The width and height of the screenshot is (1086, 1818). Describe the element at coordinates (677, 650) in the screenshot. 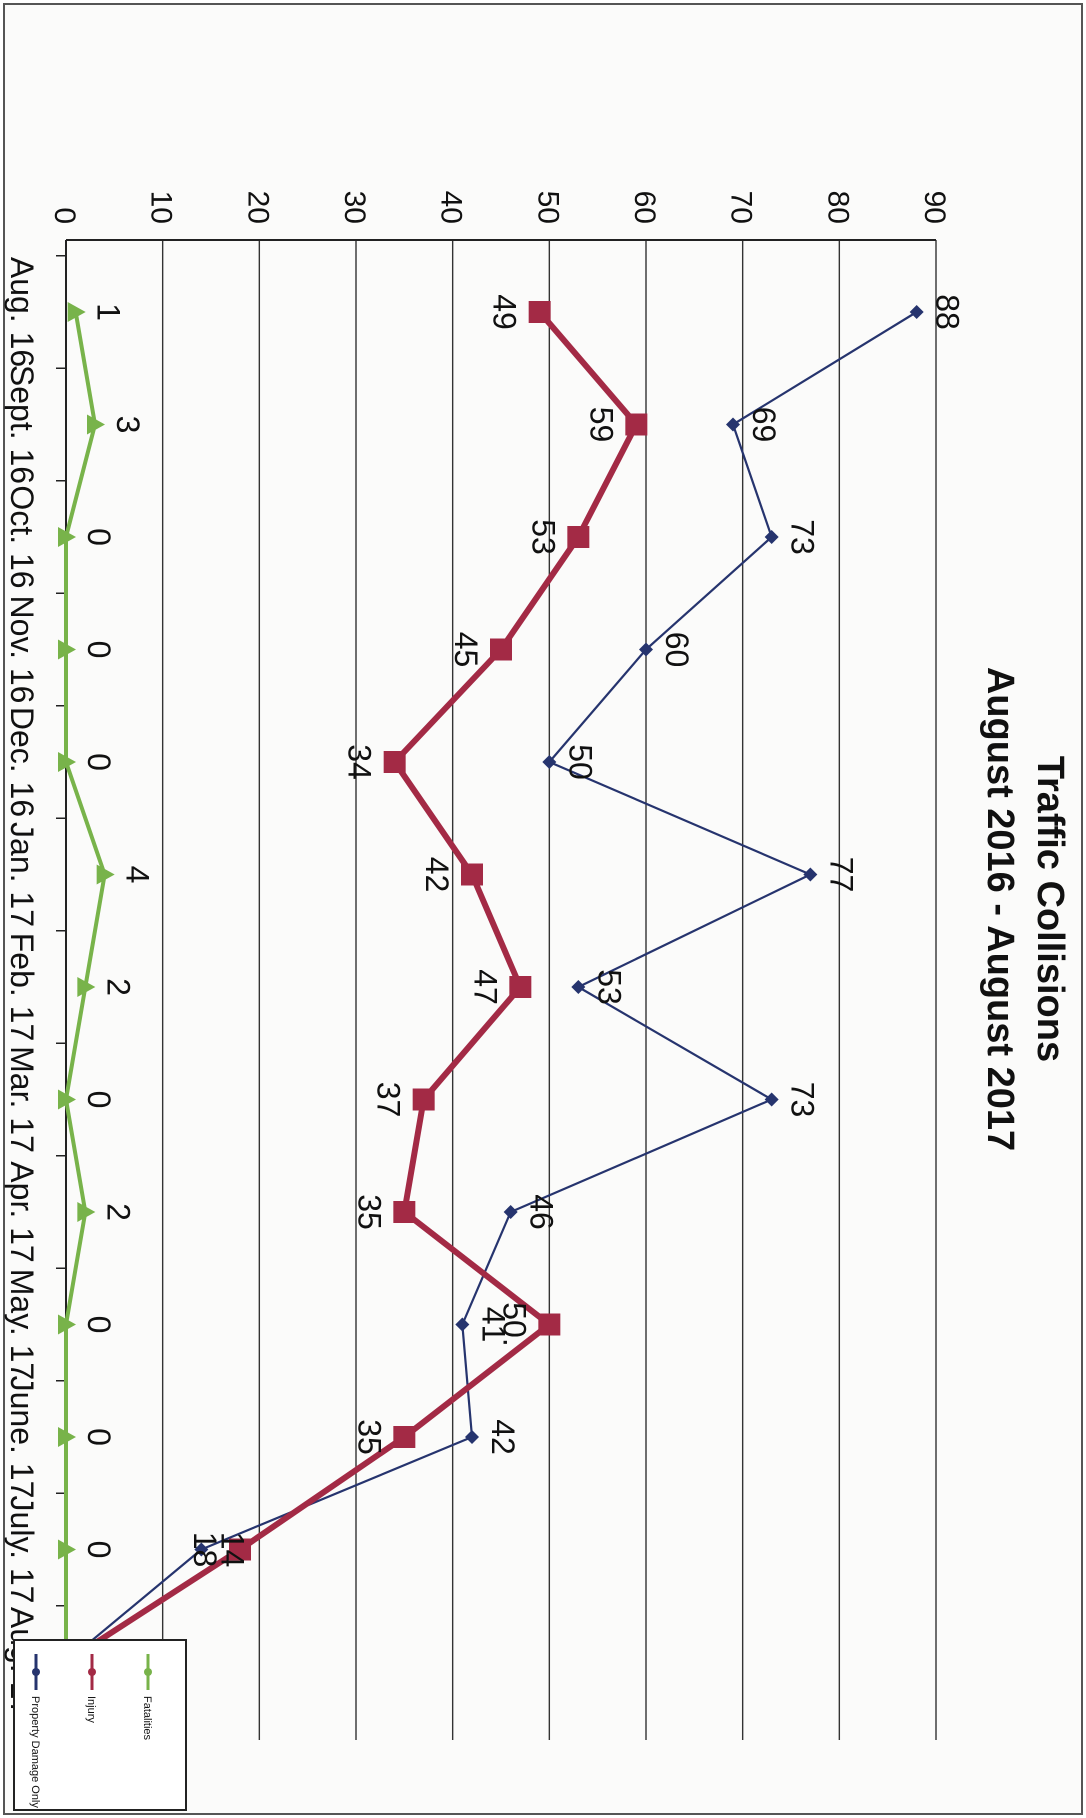

I see `data-label: 60` at that location.